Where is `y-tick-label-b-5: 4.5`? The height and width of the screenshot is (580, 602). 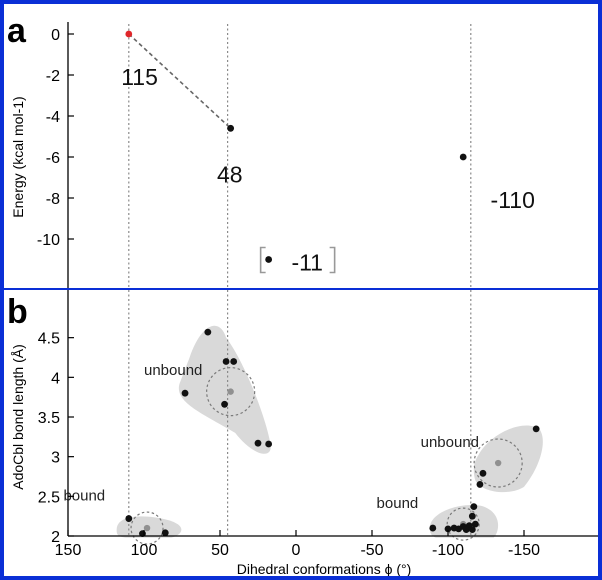
y-tick-label-b-5: 4.5 is located at coordinates (49, 339).